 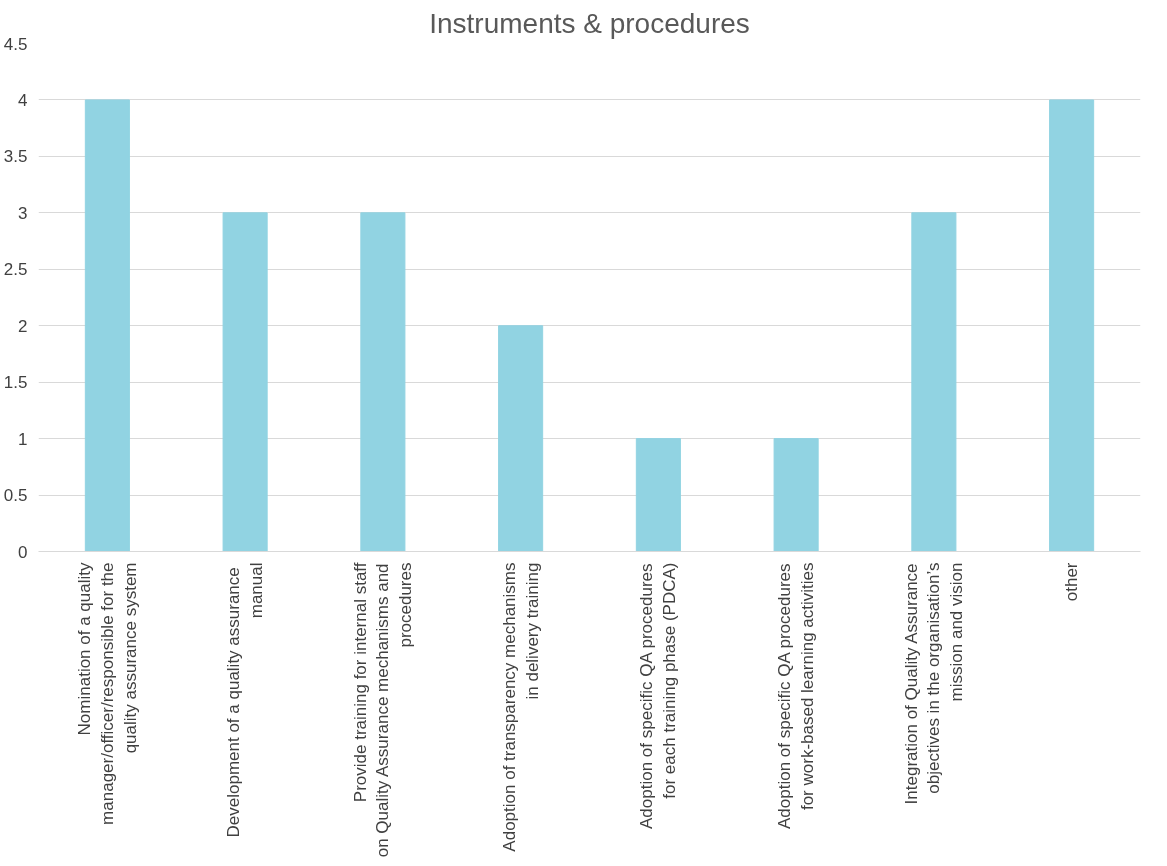 What do you see at coordinates (23, 439) in the screenshot?
I see `y-tick-label: 1` at bounding box center [23, 439].